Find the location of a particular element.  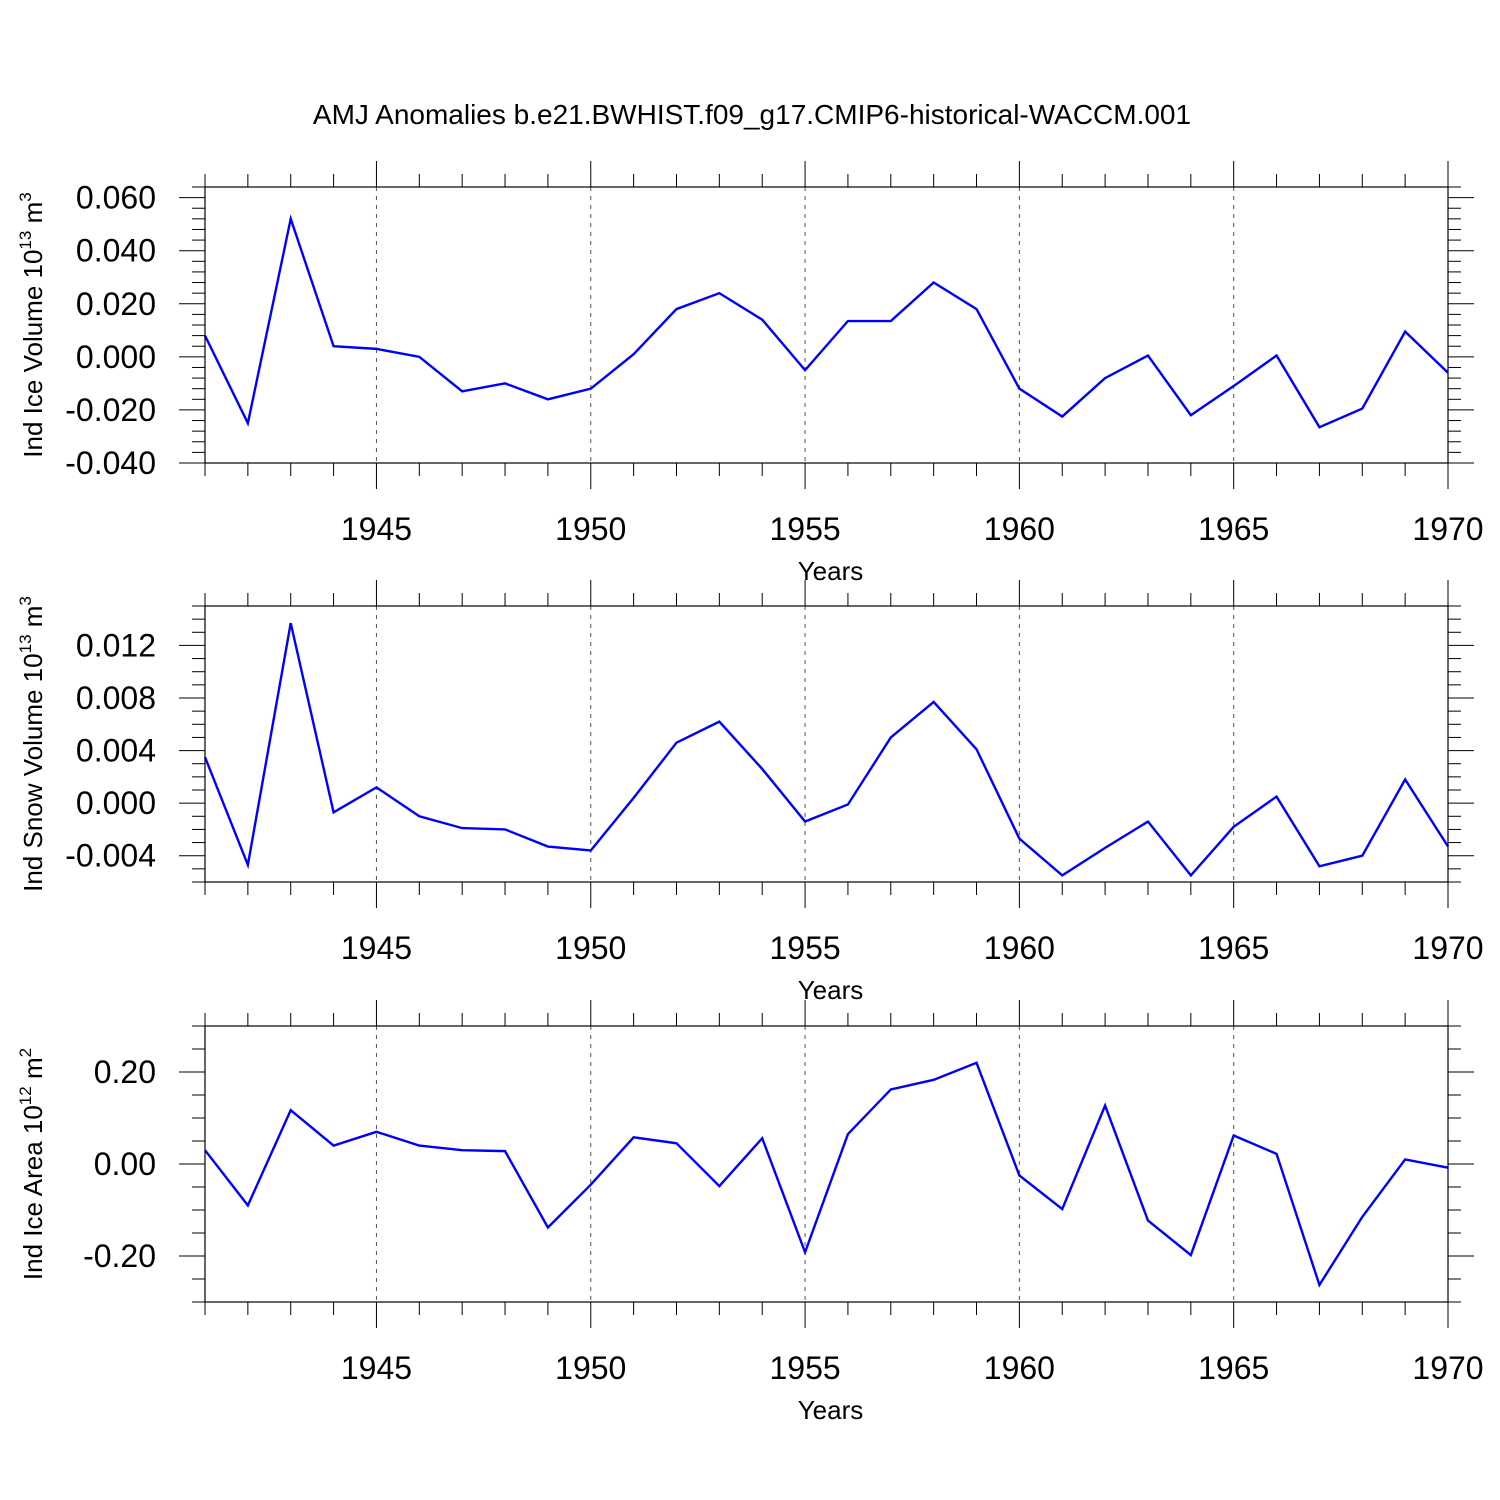

y-tick-label: 0.00 is located at coordinates (125, 1164).